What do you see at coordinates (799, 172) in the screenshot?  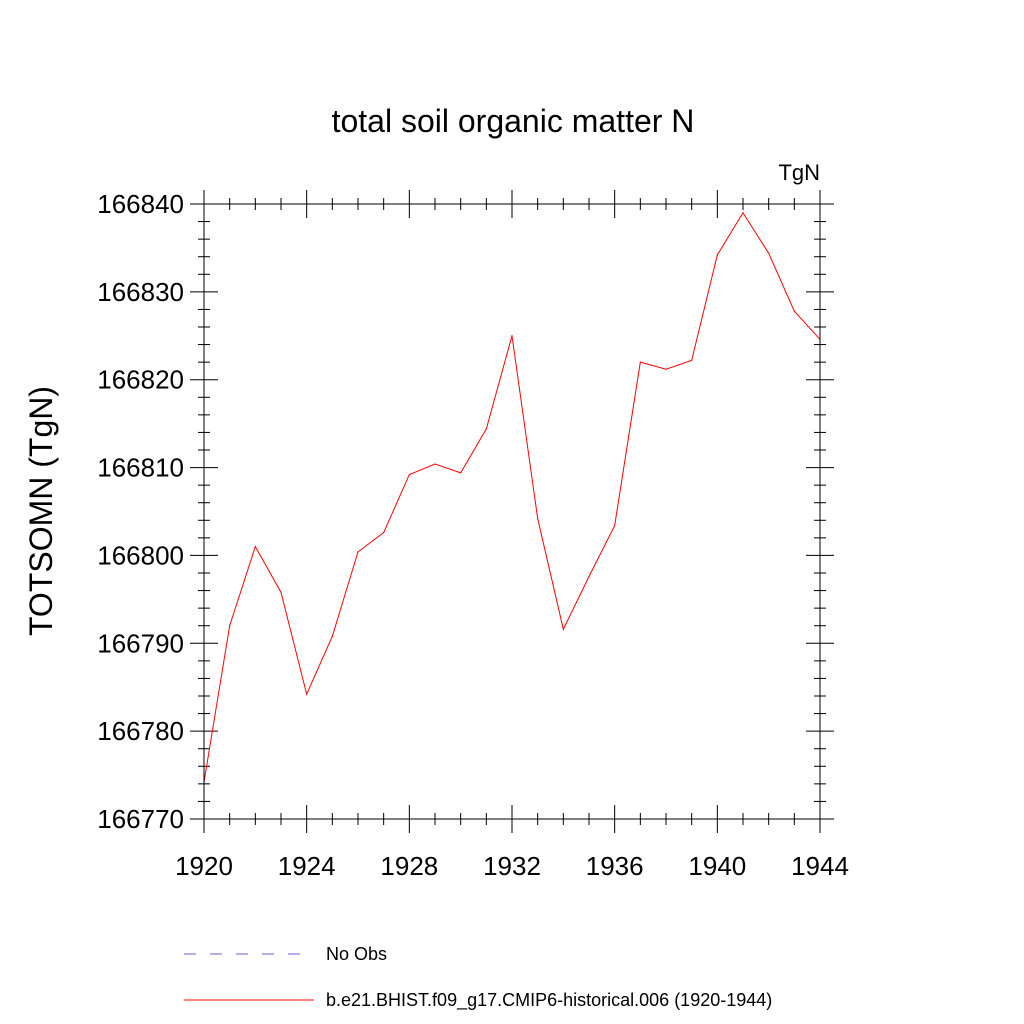 I see `units-label: TgN` at bounding box center [799, 172].